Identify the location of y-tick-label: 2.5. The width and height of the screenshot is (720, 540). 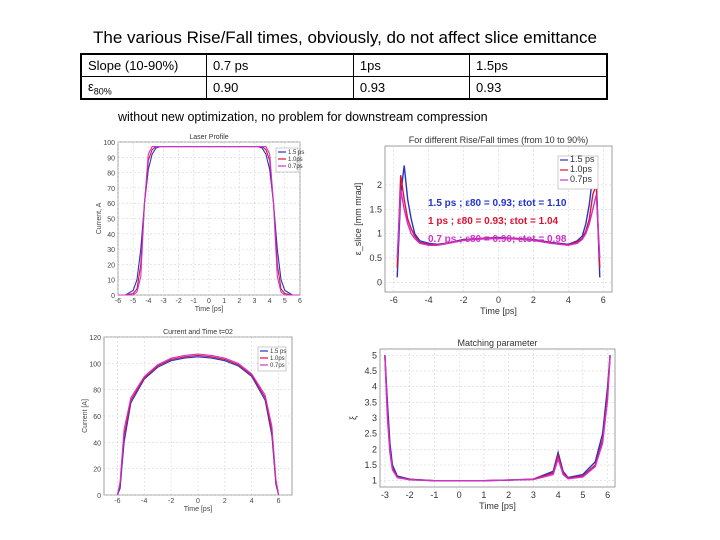
(370, 434).